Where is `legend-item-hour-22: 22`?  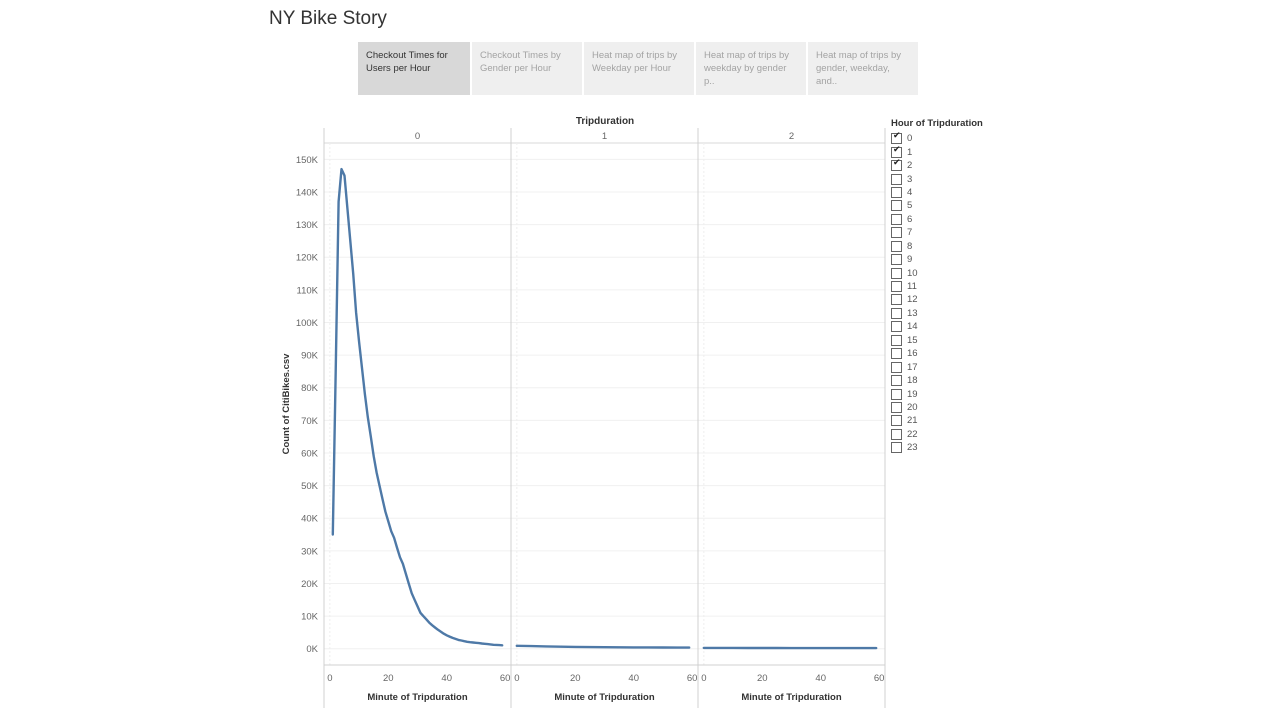
legend-item-hour-22: 22 is located at coordinates (937, 434).